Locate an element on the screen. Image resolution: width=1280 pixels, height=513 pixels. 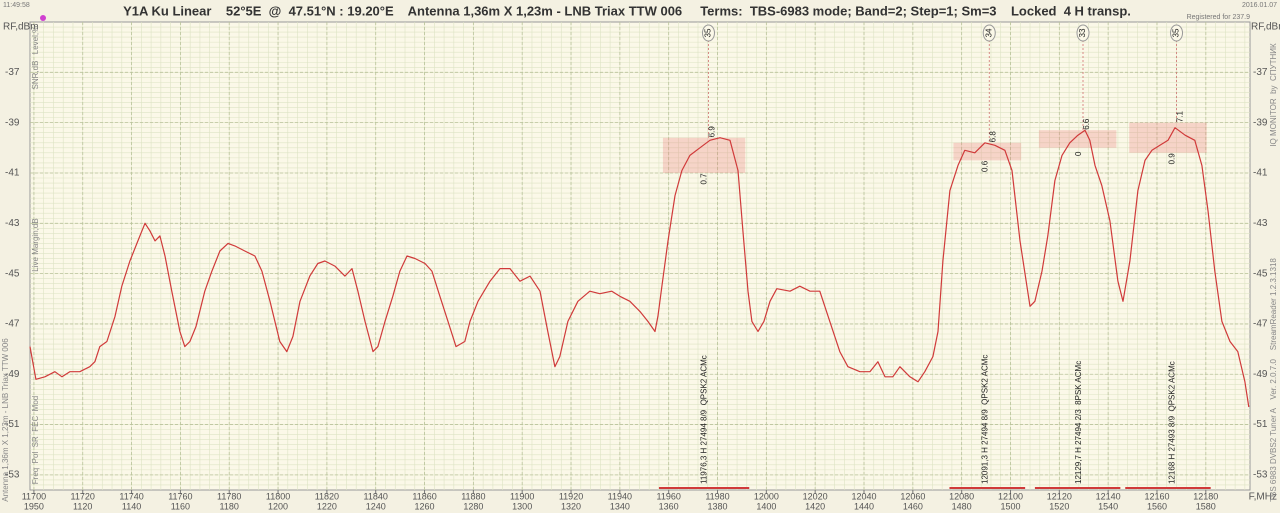
x-tick-label: 12040 is located at coordinates (863, 496).